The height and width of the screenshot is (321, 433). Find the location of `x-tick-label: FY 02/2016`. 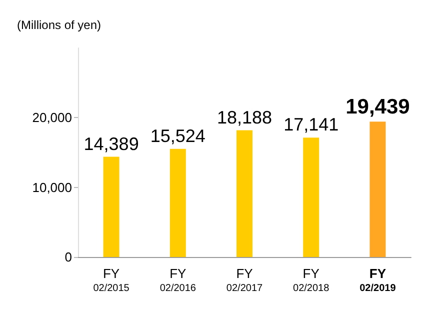

x-tick-label: FY 02/2016 is located at coordinates (178, 280).